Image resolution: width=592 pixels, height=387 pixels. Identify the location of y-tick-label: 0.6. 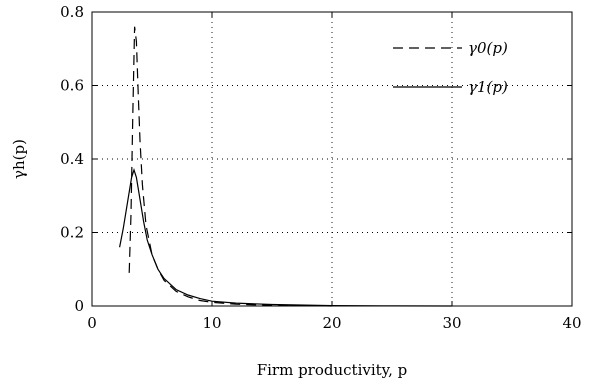
(72, 86).